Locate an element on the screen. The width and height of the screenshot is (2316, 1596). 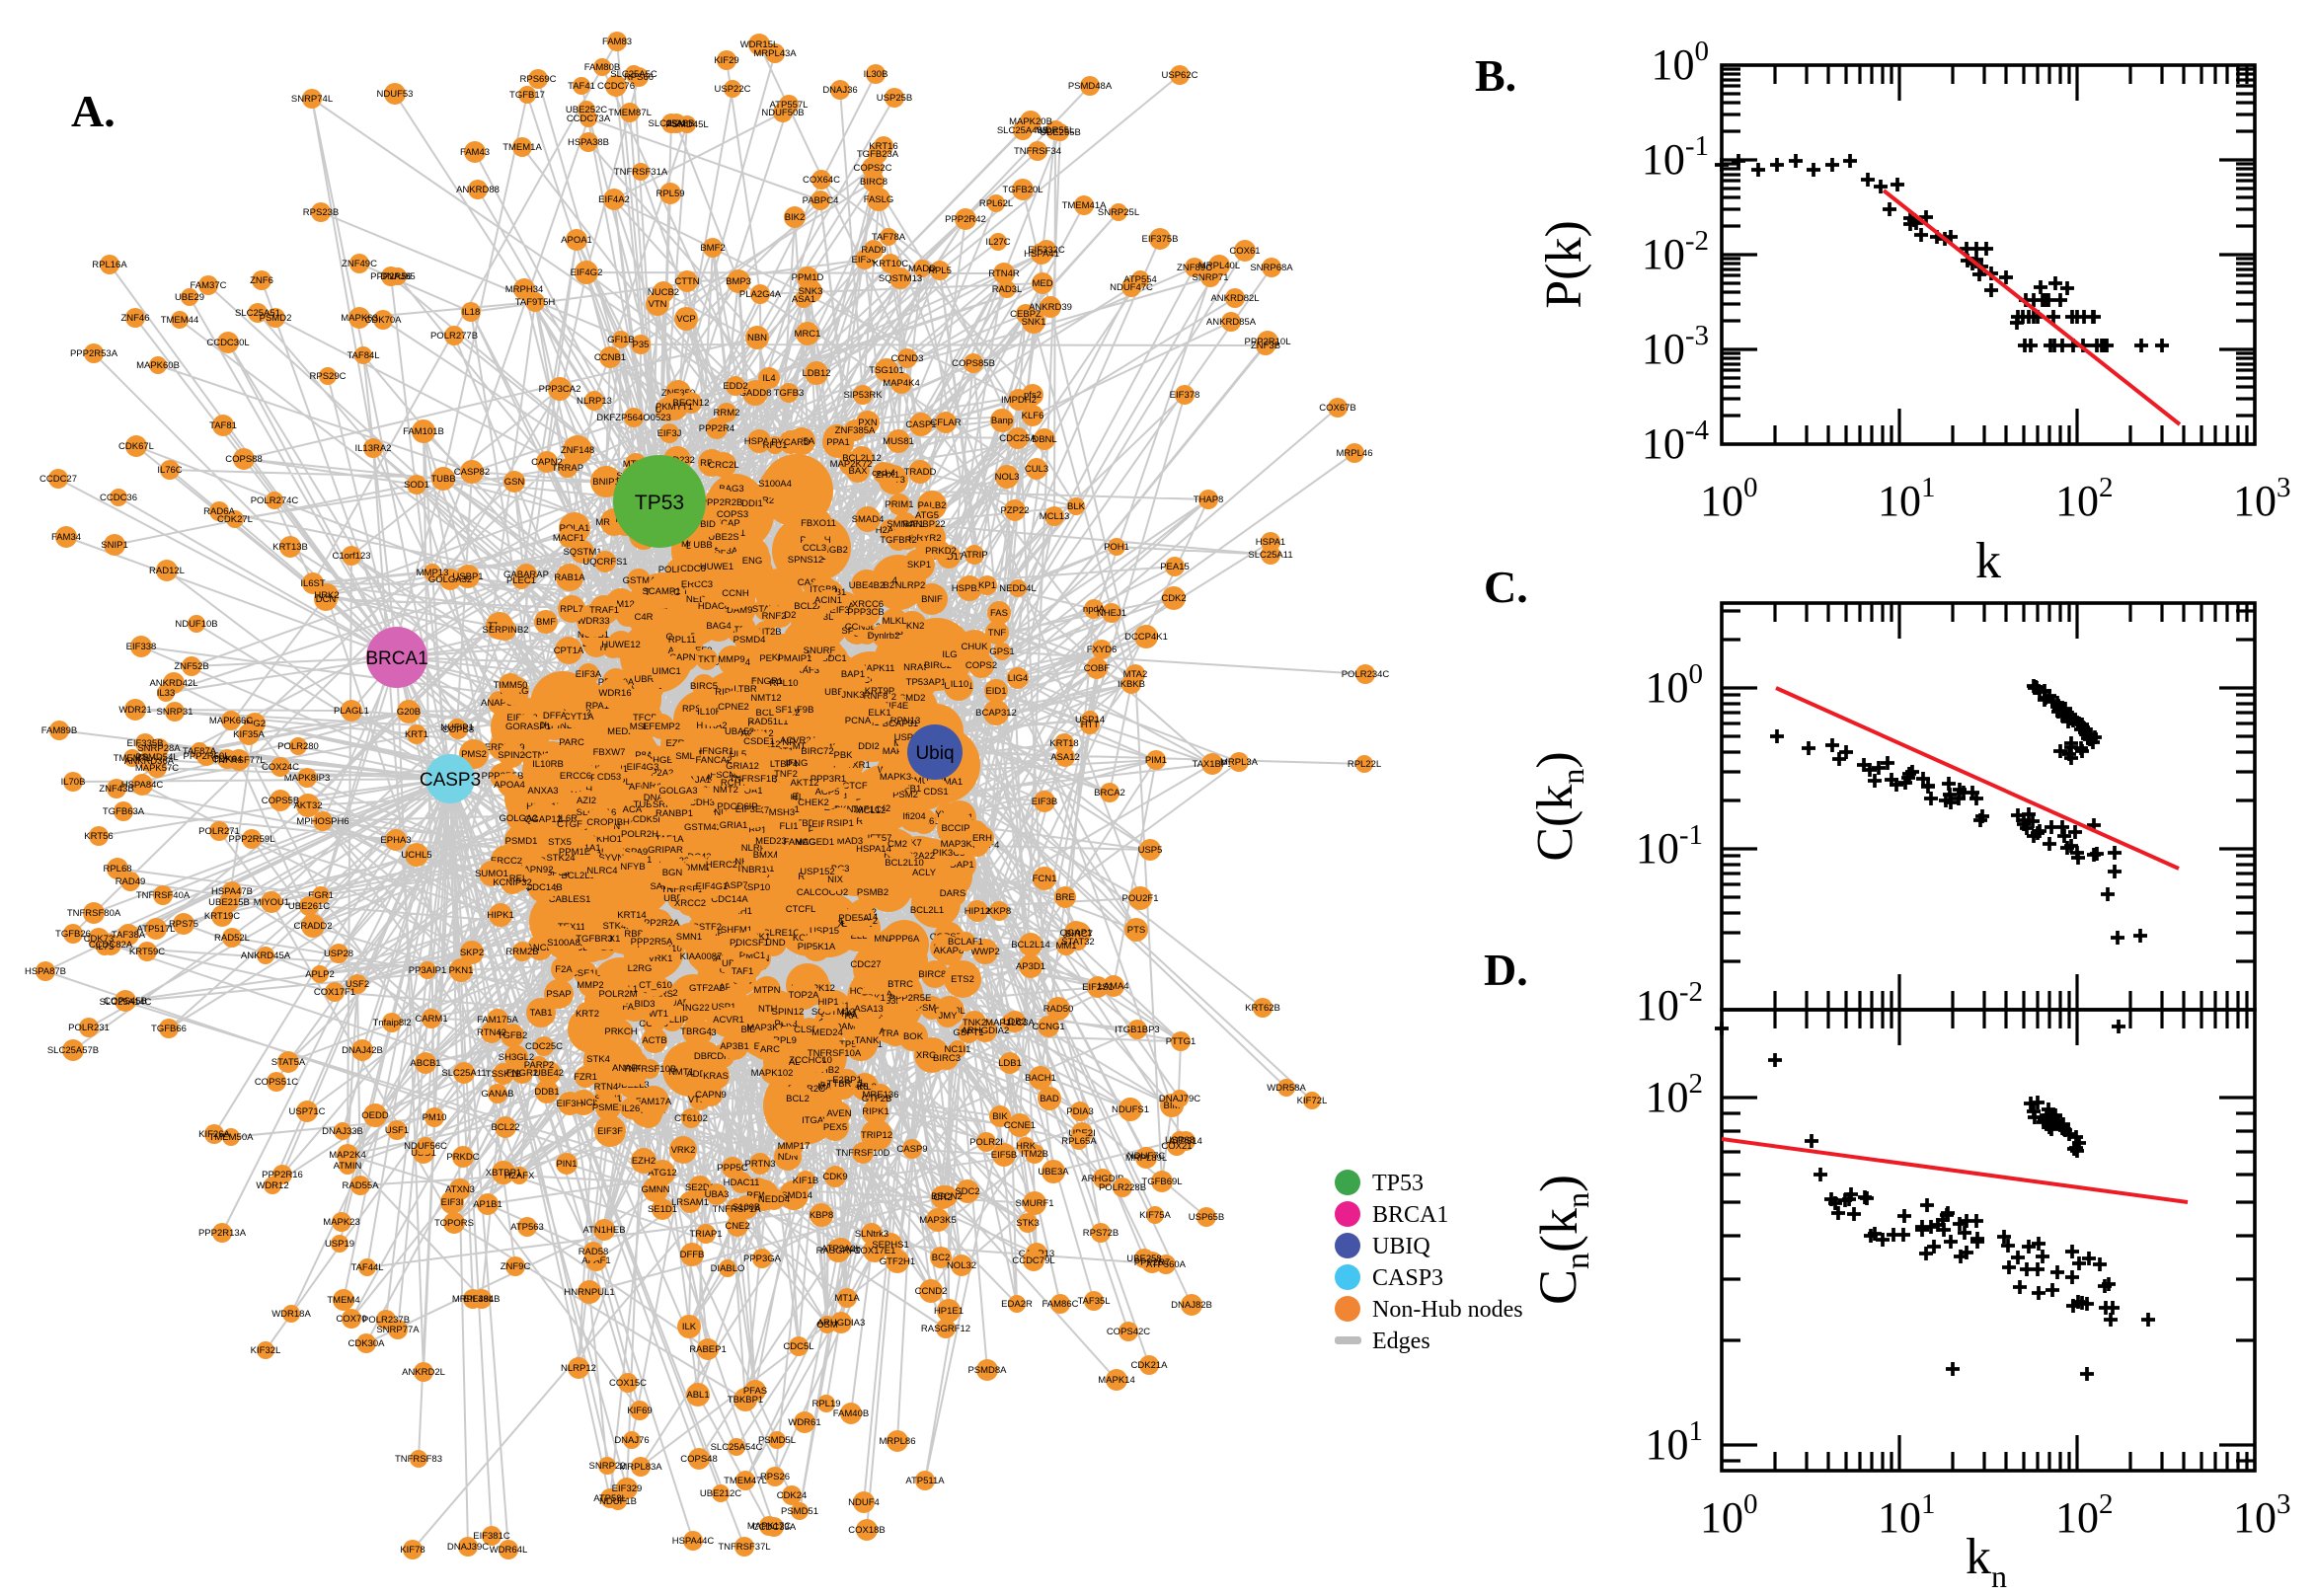
svg-text: CCDC82A is located at coordinates (111, 945).